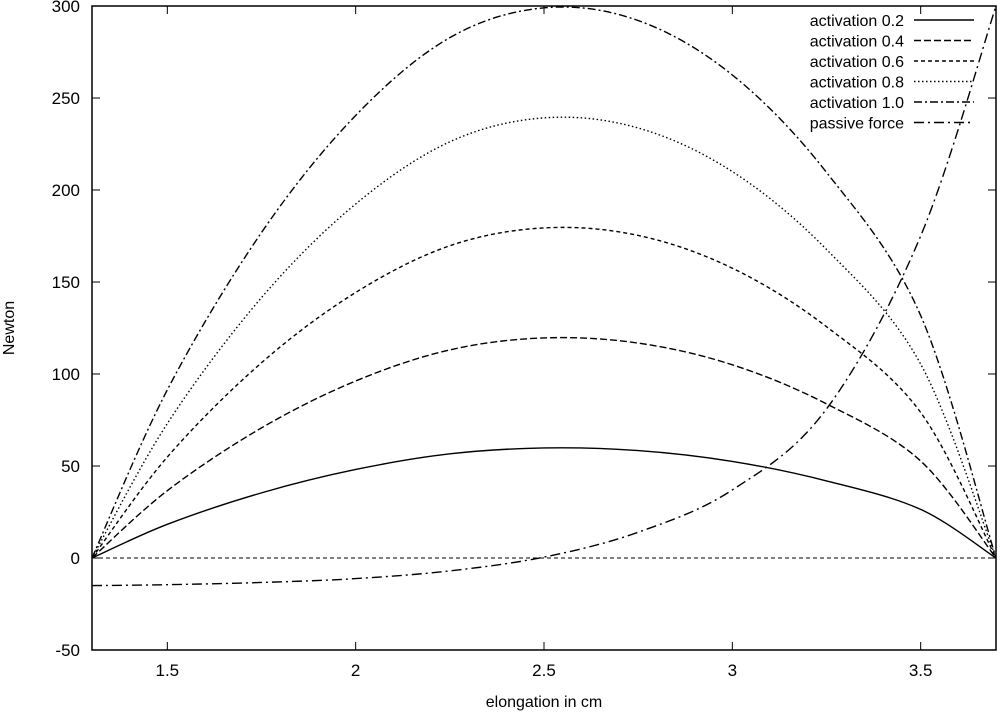  Describe the element at coordinates (66, 282) in the screenshot. I see `y-tick-label: 150` at that location.